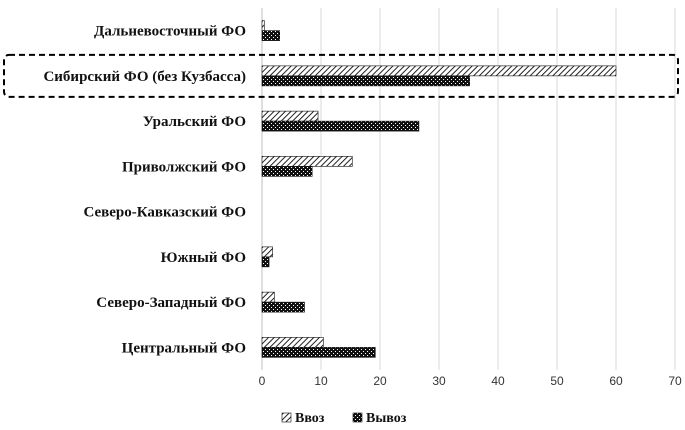  Describe the element at coordinates (203, 258) in the screenshot. I see `category-label: Южный ФО` at that location.